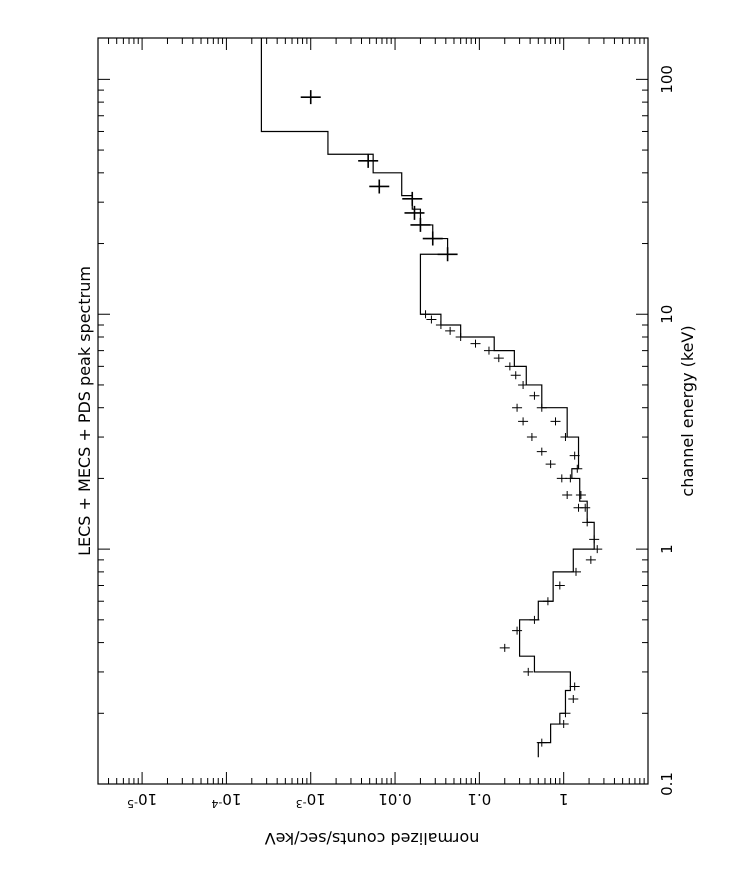 The width and height of the screenshot is (729, 892). I want to click on y-tick-label: 10⁻⁴, so click(226, 800).